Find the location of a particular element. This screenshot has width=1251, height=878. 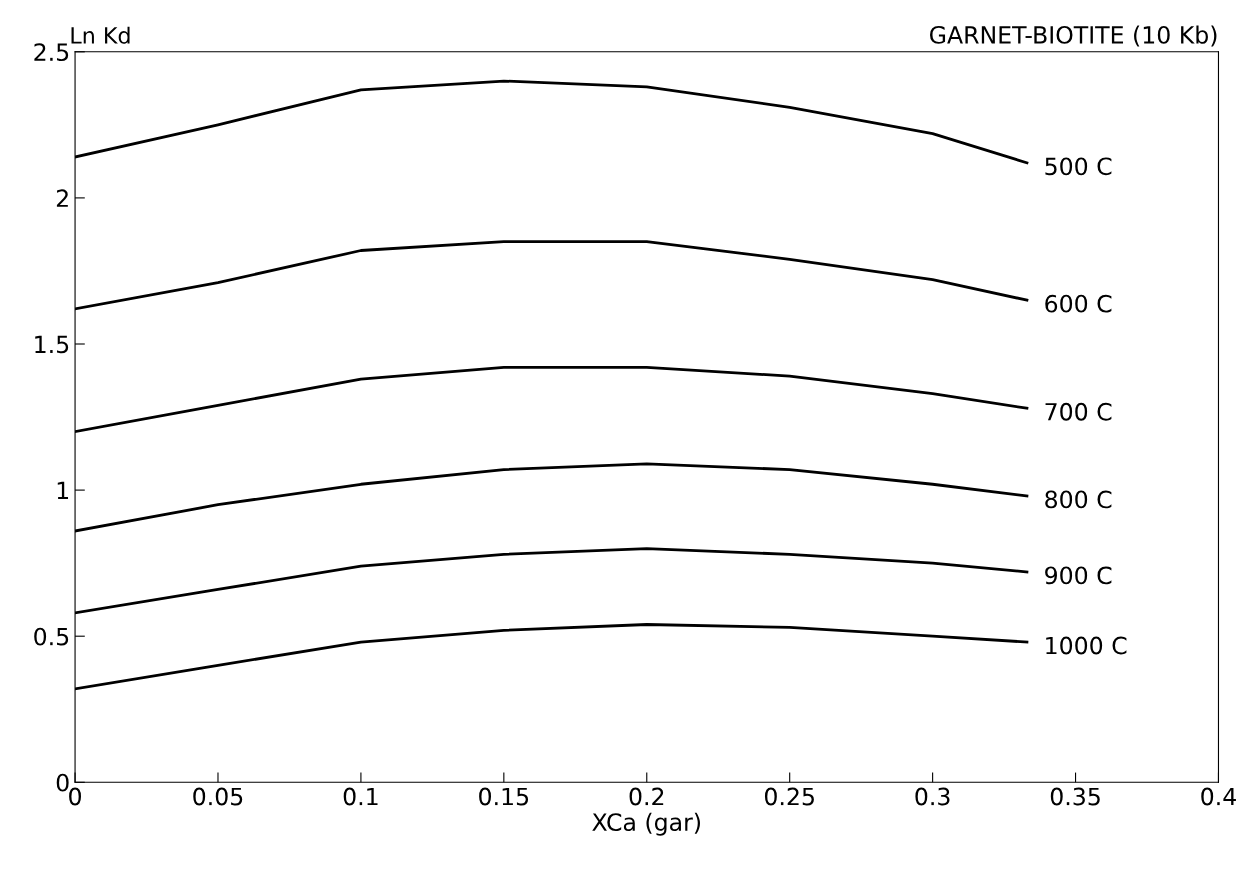

series-label: 1000 C is located at coordinates (1086, 645).